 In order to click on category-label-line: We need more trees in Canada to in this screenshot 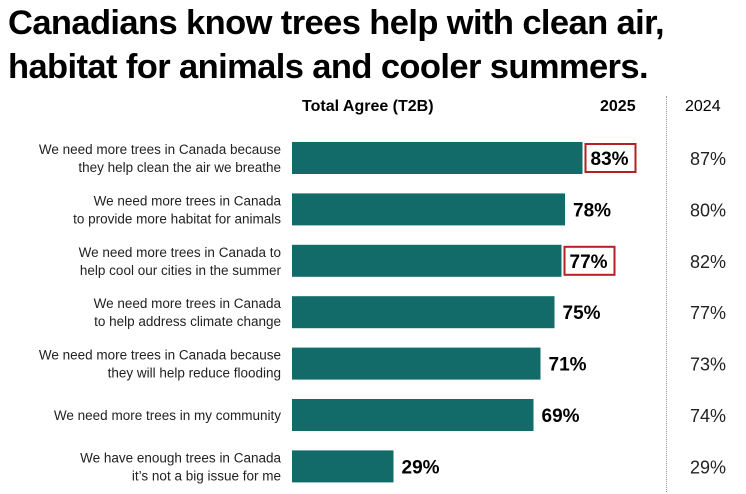, I will do `click(180, 252)`.